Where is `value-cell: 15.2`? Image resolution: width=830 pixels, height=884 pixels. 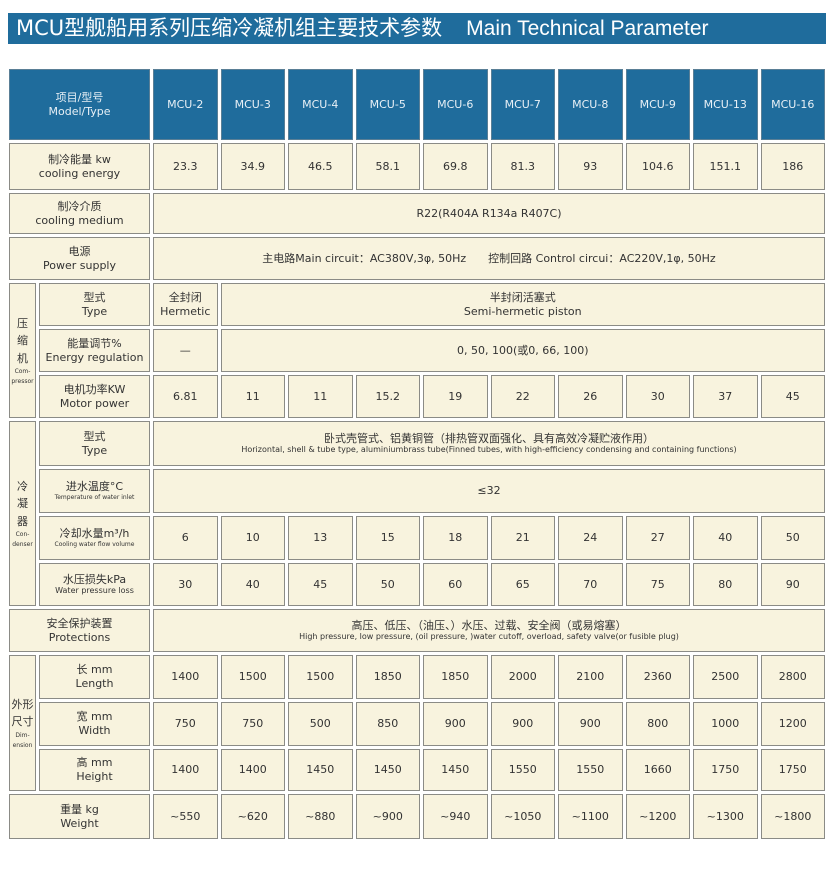
value-cell: 15.2 is located at coordinates (387, 396).